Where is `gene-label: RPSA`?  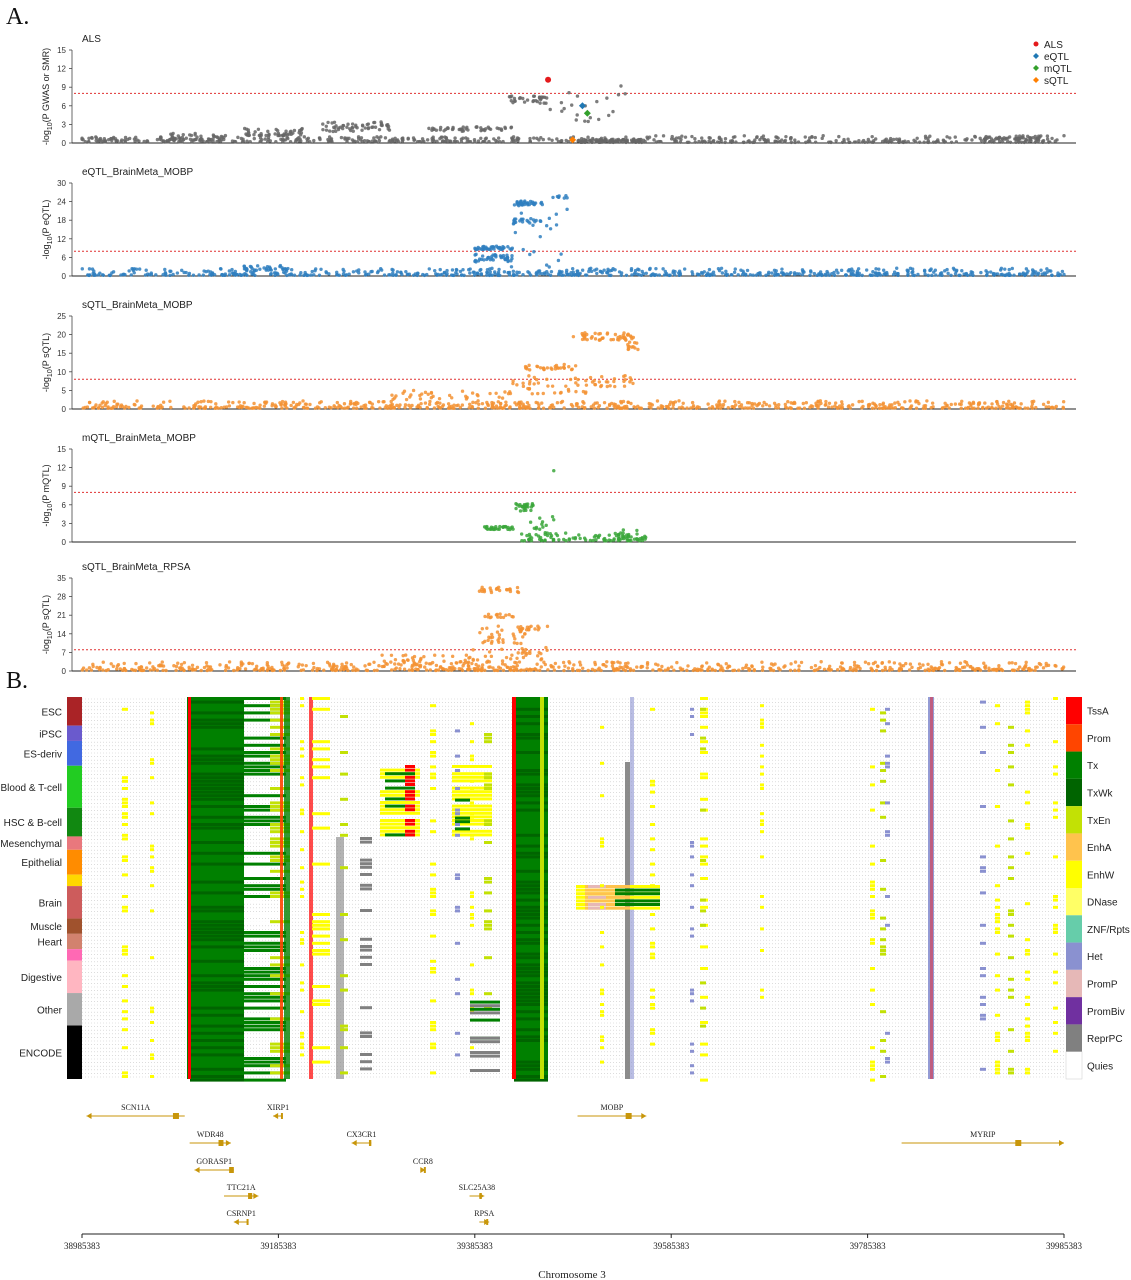
gene-label: RPSA is located at coordinates (484, 1213).